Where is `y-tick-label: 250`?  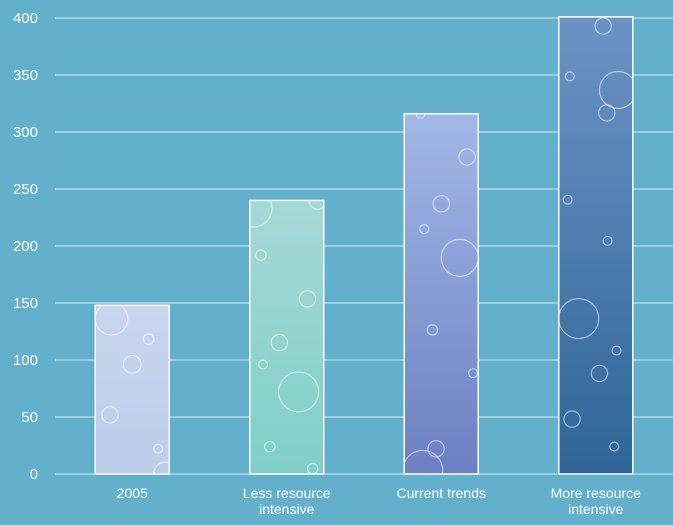
y-tick-label: 250 is located at coordinates (25, 189).